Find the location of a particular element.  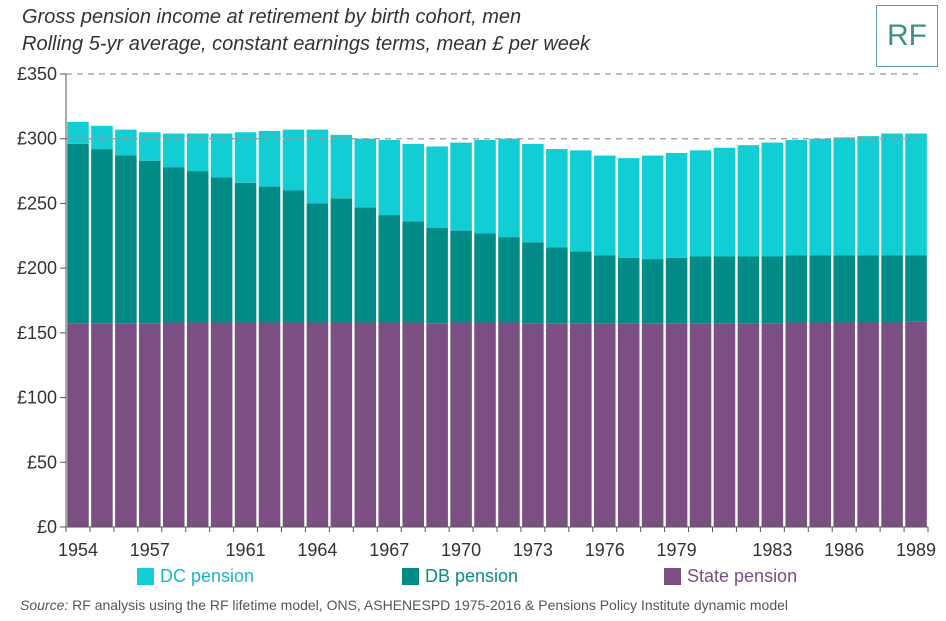

bar-state-1988 is located at coordinates (892, 424).